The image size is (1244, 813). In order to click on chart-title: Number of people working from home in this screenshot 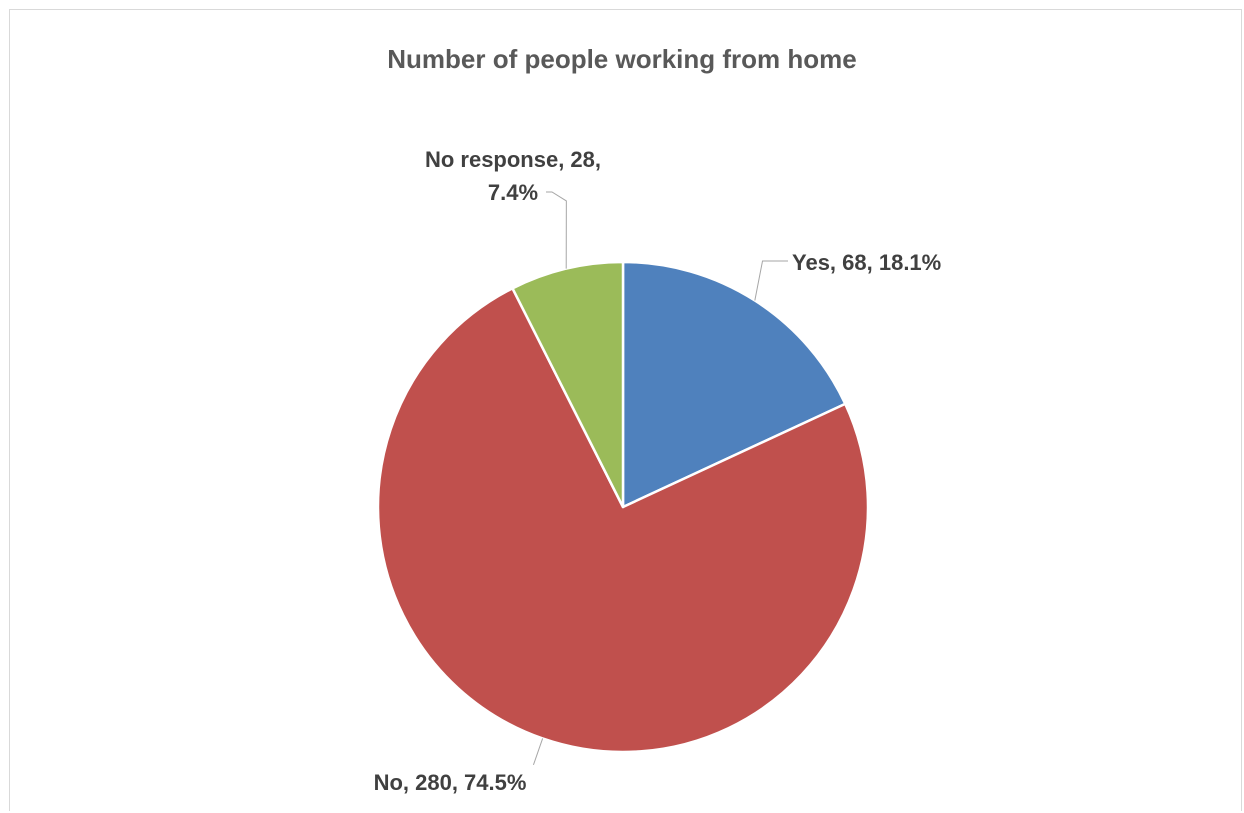, I will do `click(622, 59)`.